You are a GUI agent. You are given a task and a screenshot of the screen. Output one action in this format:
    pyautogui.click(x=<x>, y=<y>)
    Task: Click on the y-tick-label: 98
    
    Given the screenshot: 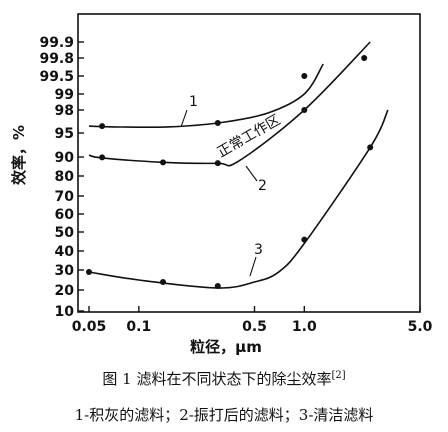 What is the action you would take?
    pyautogui.click(x=64, y=111)
    